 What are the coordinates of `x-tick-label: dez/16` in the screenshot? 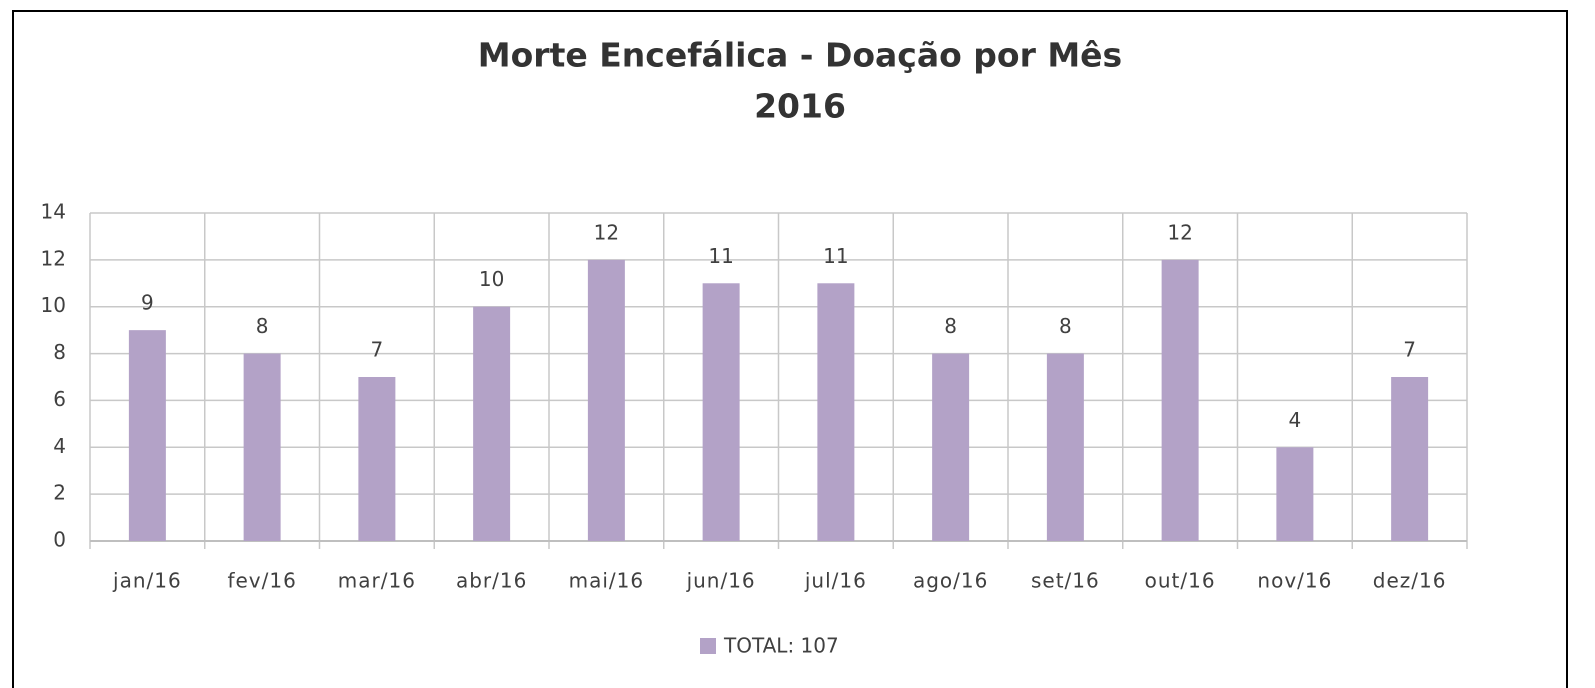 It's located at (1410, 581).